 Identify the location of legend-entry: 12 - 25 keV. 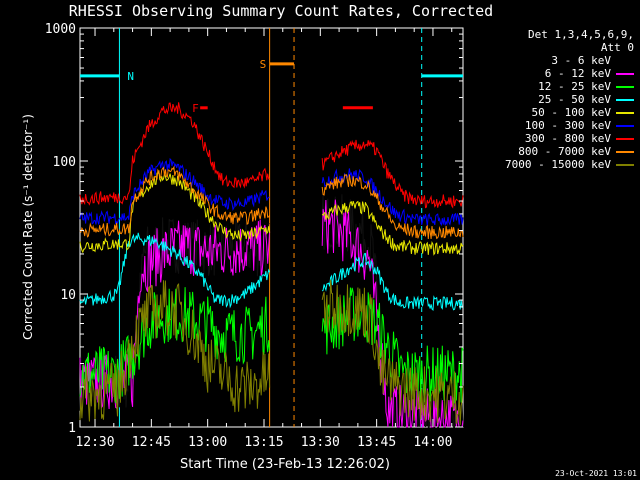
(559, 86).